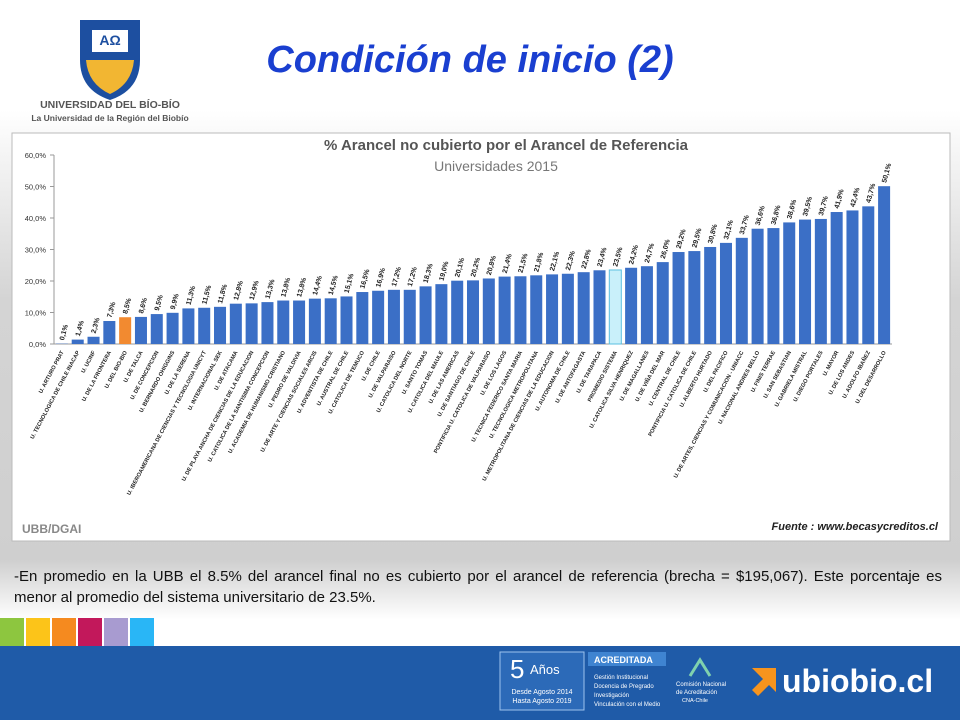 The height and width of the screenshot is (720, 960). What do you see at coordinates (112, 310) in the screenshot?
I see `value-label: 7,3%` at bounding box center [112, 310].